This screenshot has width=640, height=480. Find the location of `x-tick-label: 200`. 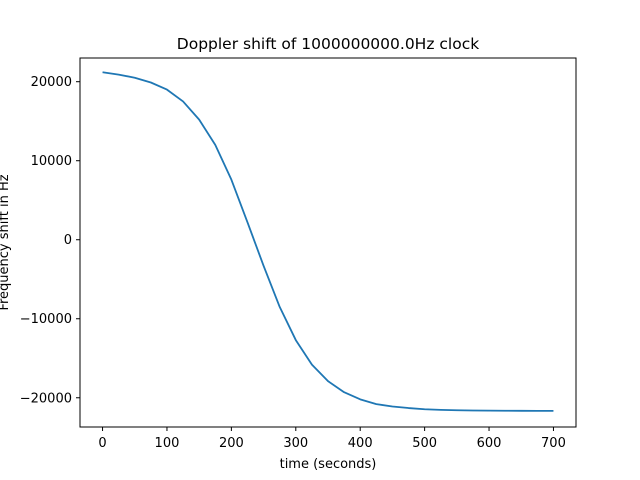

x-tick-label: 200 is located at coordinates (231, 443).